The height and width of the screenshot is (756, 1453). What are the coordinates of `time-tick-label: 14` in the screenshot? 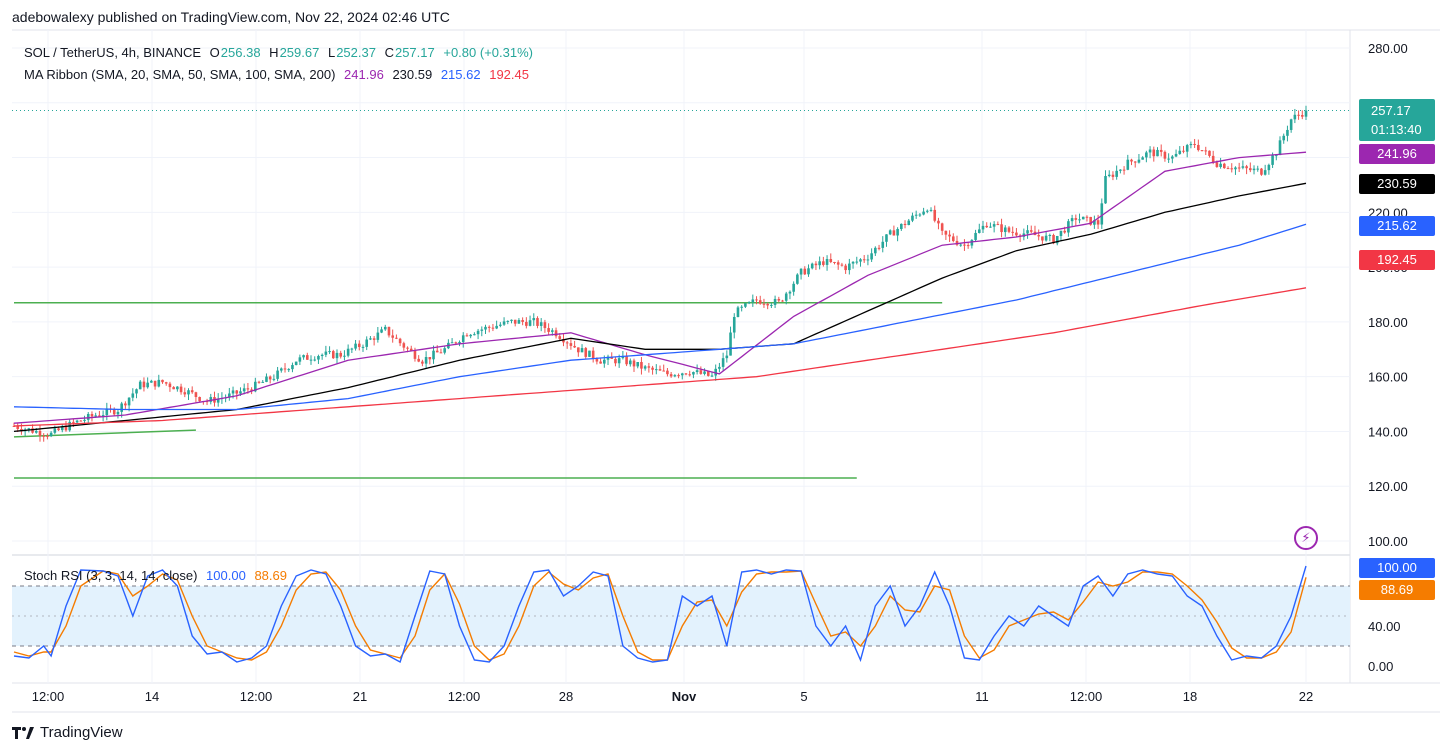 It's located at (152, 696).